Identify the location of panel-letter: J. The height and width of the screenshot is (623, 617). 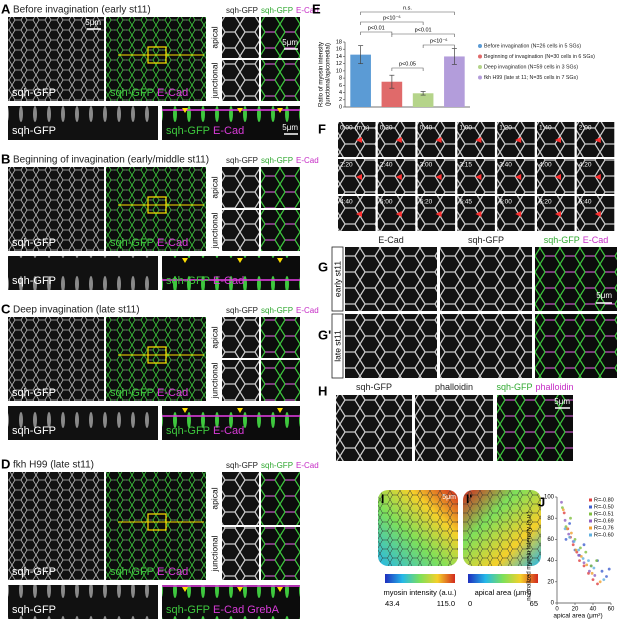
(541, 501).